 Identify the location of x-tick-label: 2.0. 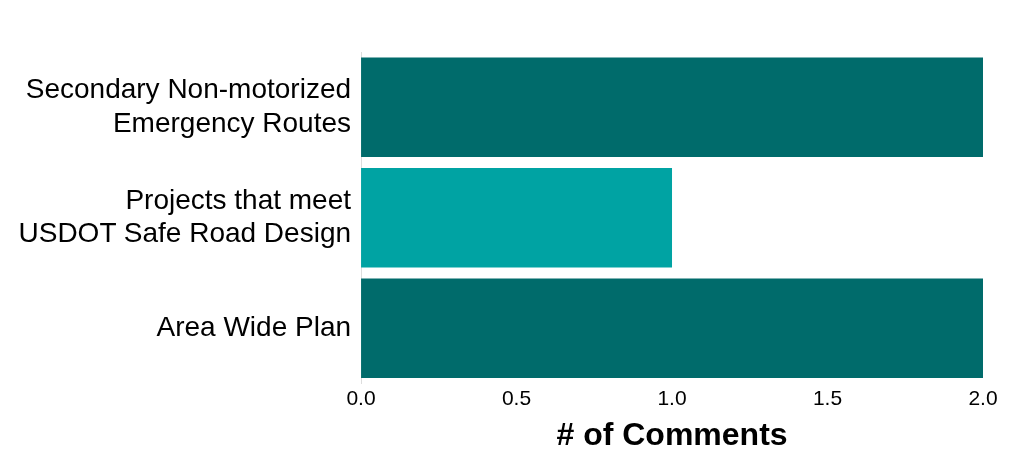
(983, 397).